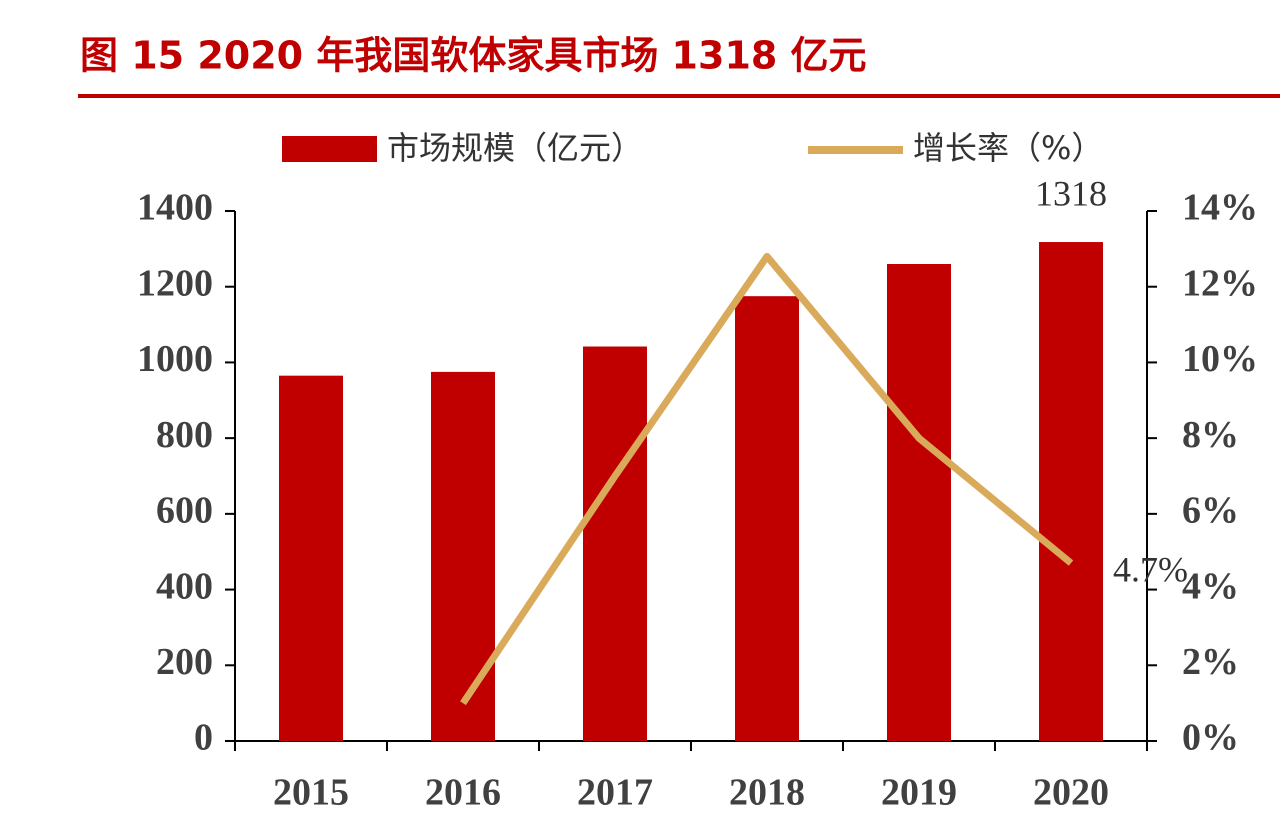 The image size is (1280, 824). Describe the element at coordinates (184, 662) in the screenshot. I see `y-tick-label: 200` at that location.